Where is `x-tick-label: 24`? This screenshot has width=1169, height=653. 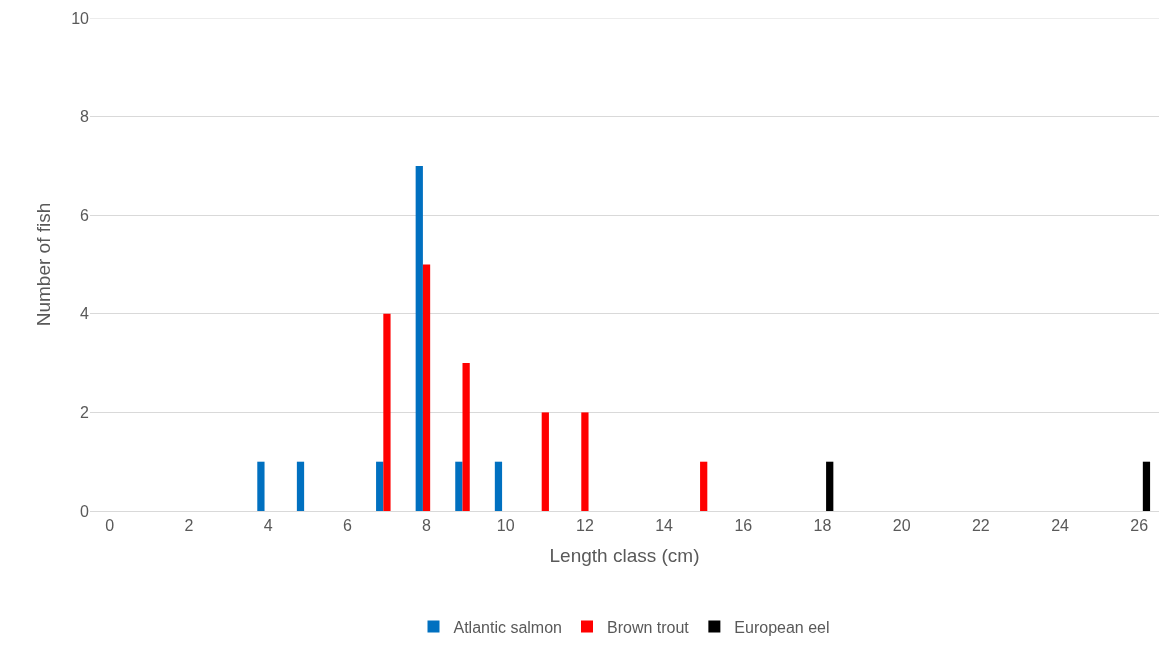 x-tick-label: 24 is located at coordinates (1060, 526).